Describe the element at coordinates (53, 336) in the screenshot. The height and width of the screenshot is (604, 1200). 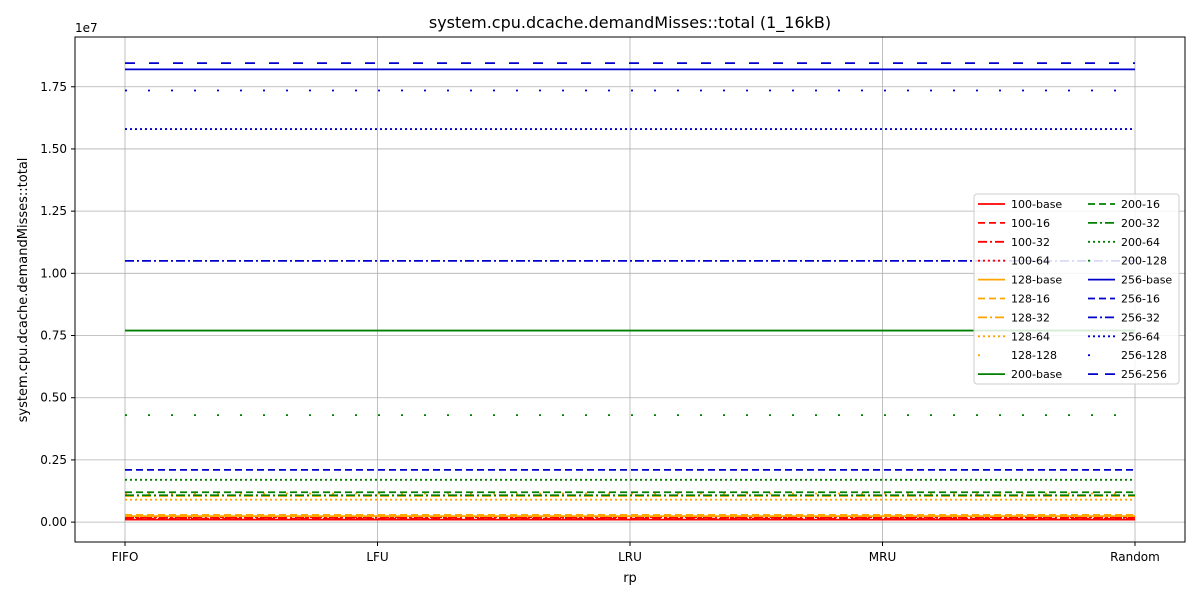
I see `y-tick-label: 0.75` at that location.